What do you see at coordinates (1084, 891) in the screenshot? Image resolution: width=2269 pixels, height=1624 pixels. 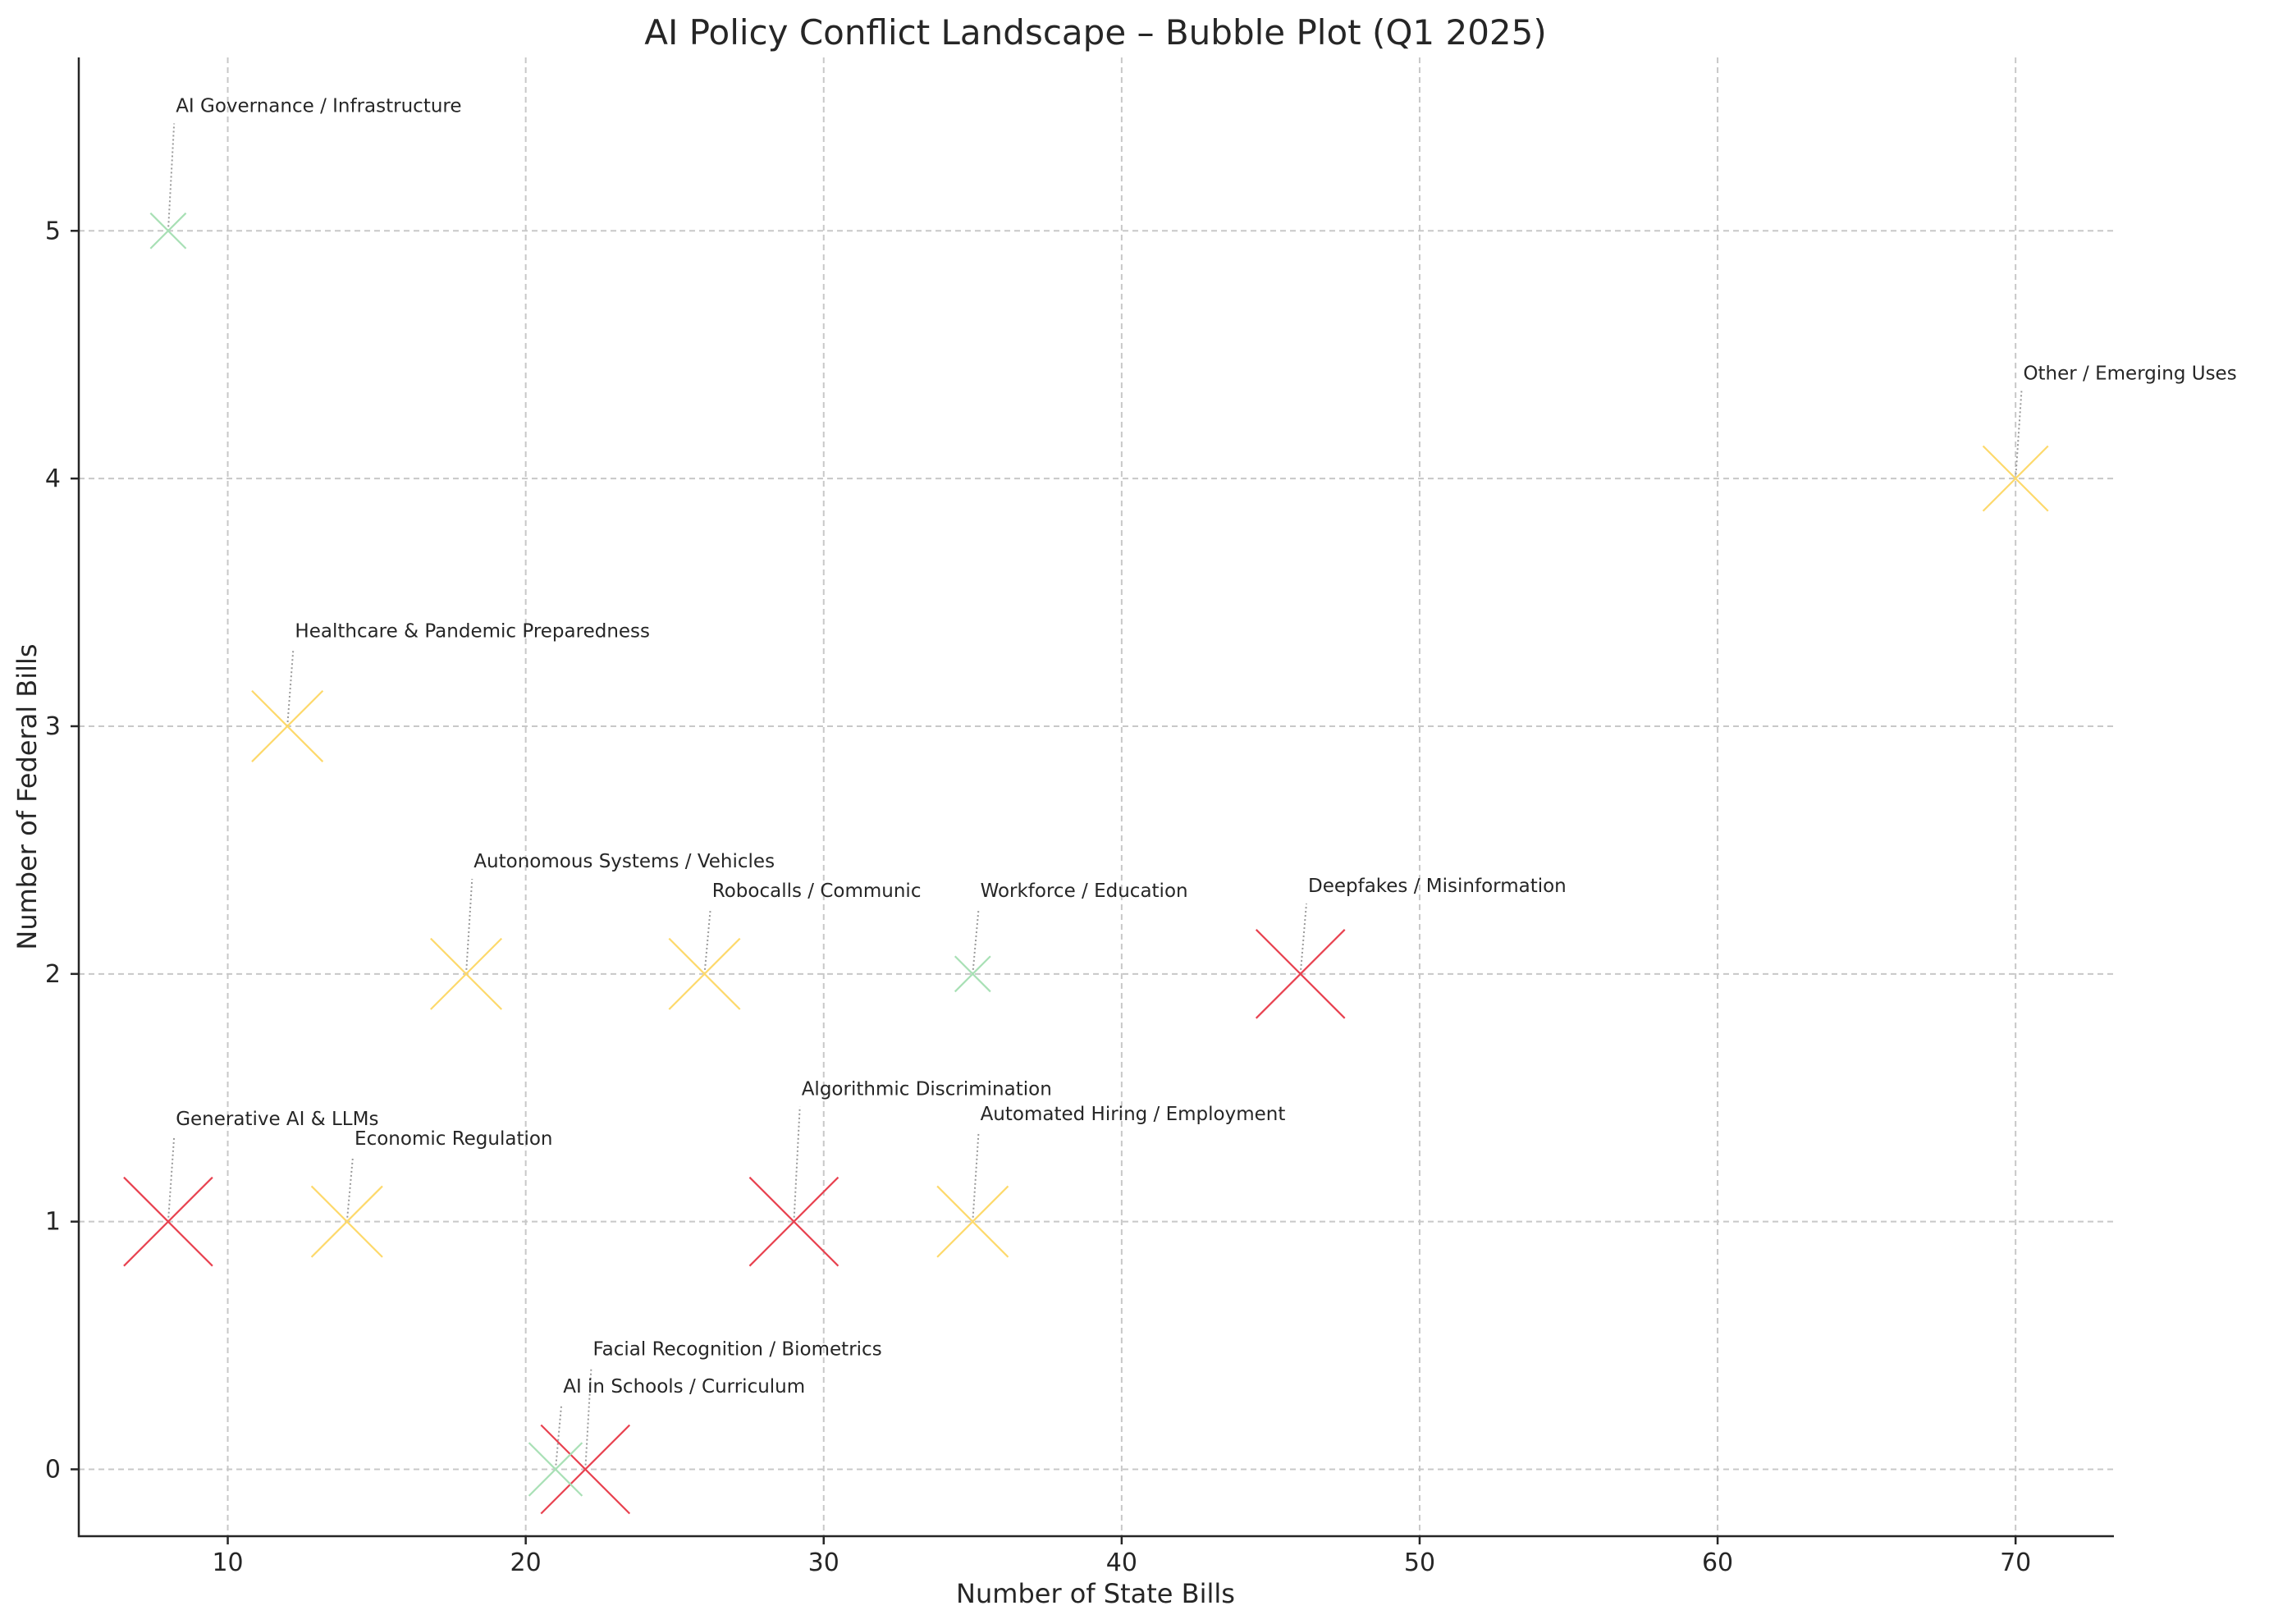 I see `point-annotation: Workforce / Education` at bounding box center [1084, 891].